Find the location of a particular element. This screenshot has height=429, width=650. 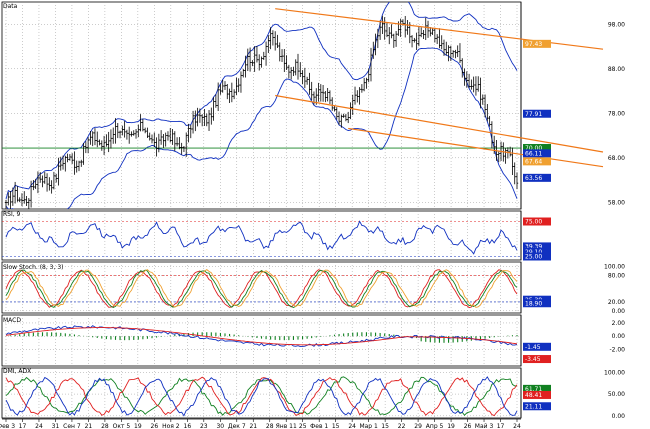

rsi-line is located at coordinates (261, 237).